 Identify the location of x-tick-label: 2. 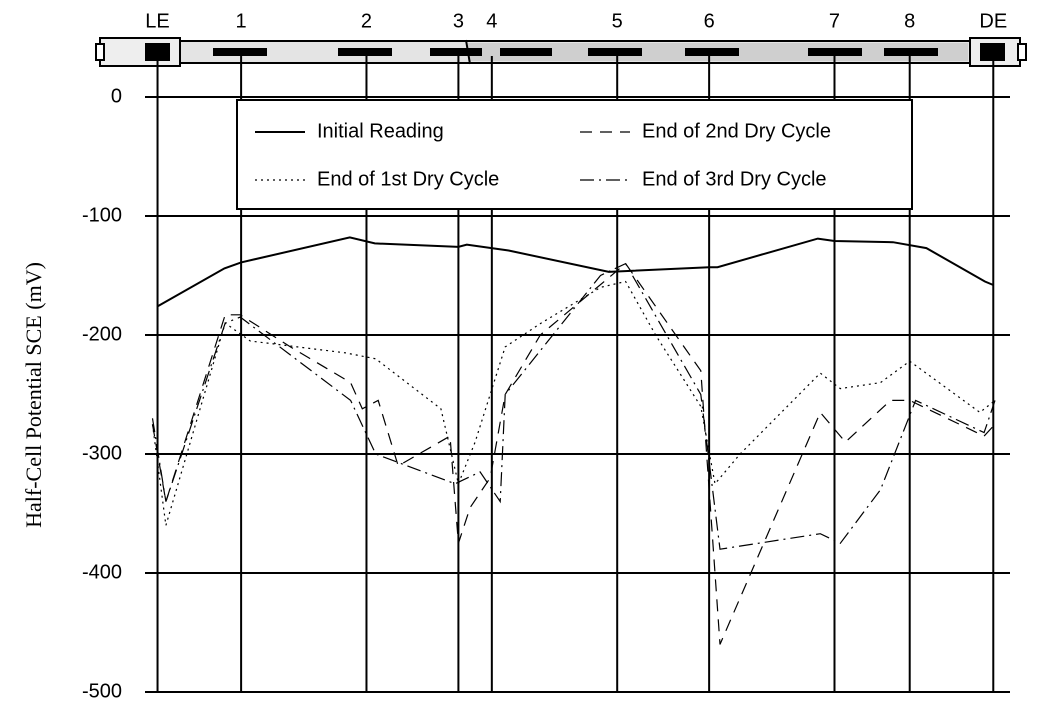
(366, 21).